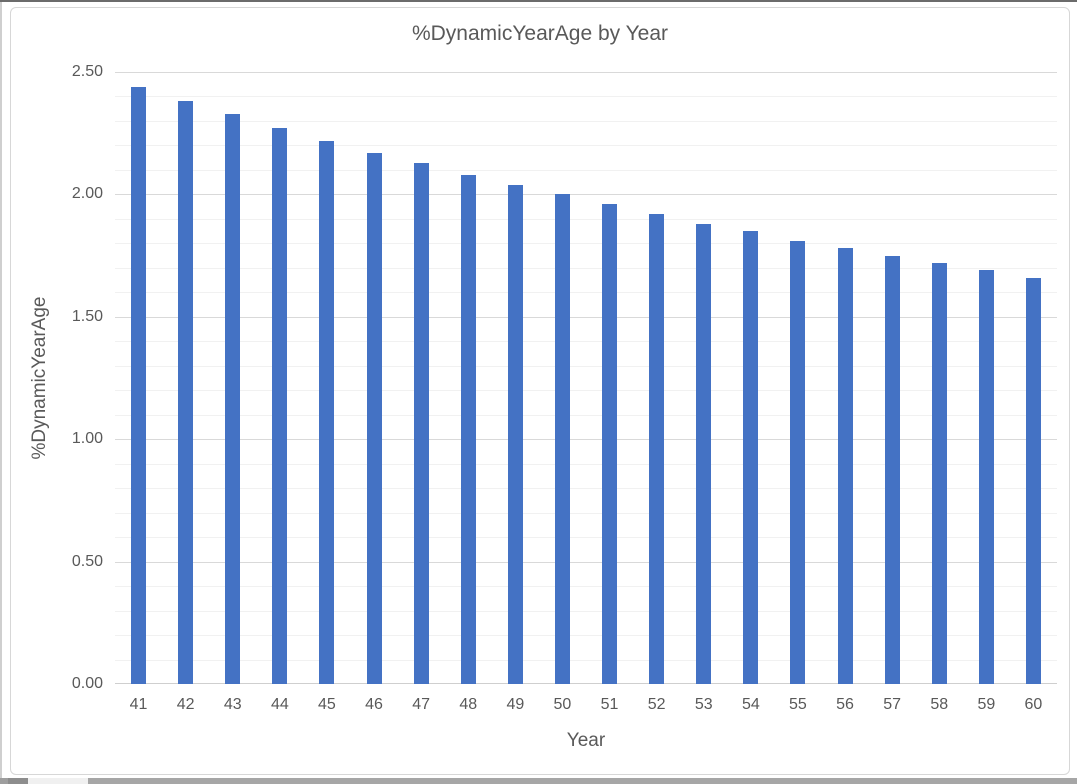 The height and width of the screenshot is (784, 1077). What do you see at coordinates (798, 704) in the screenshot?
I see `x-category-label: 55` at bounding box center [798, 704].